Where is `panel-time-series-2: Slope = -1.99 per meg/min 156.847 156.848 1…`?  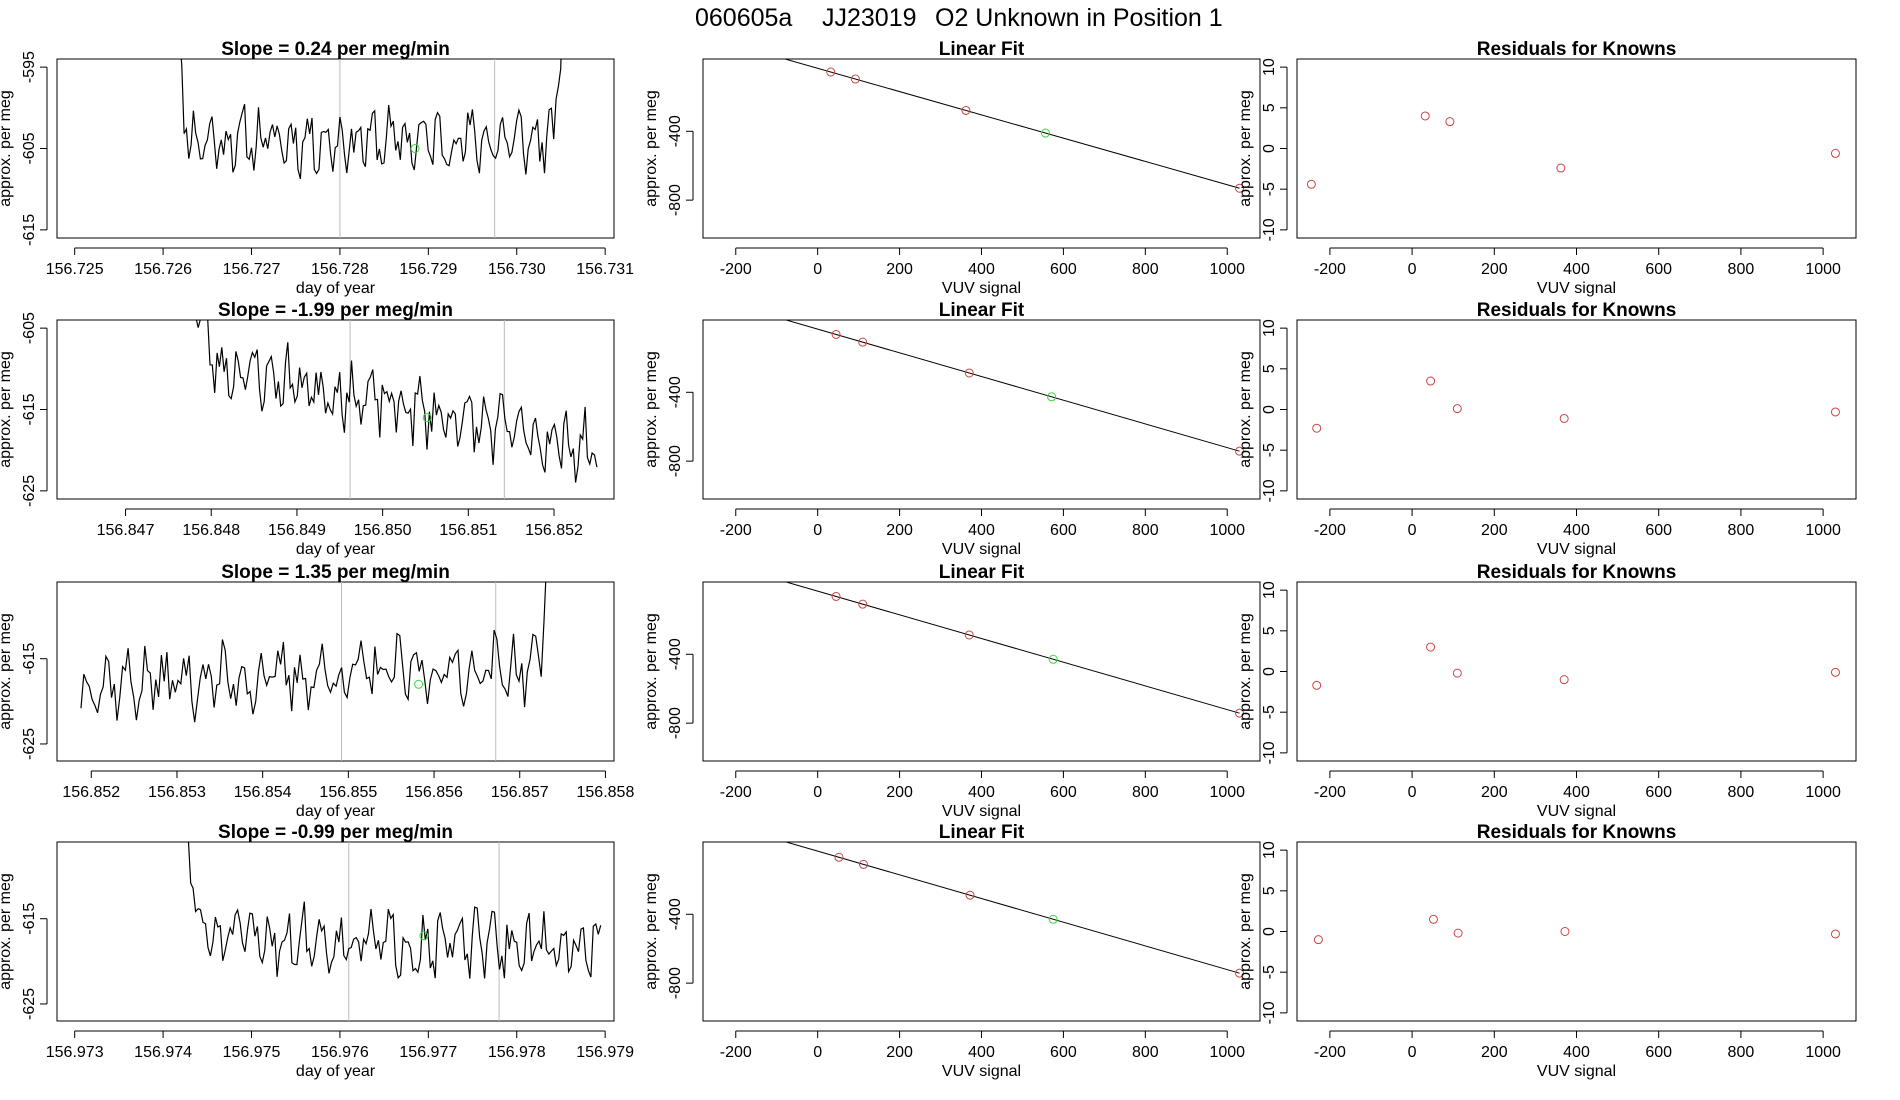
panel-time-series-2: Slope = -1.99 per meg/min 156.847 156.848 1… is located at coordinates (307, 429).